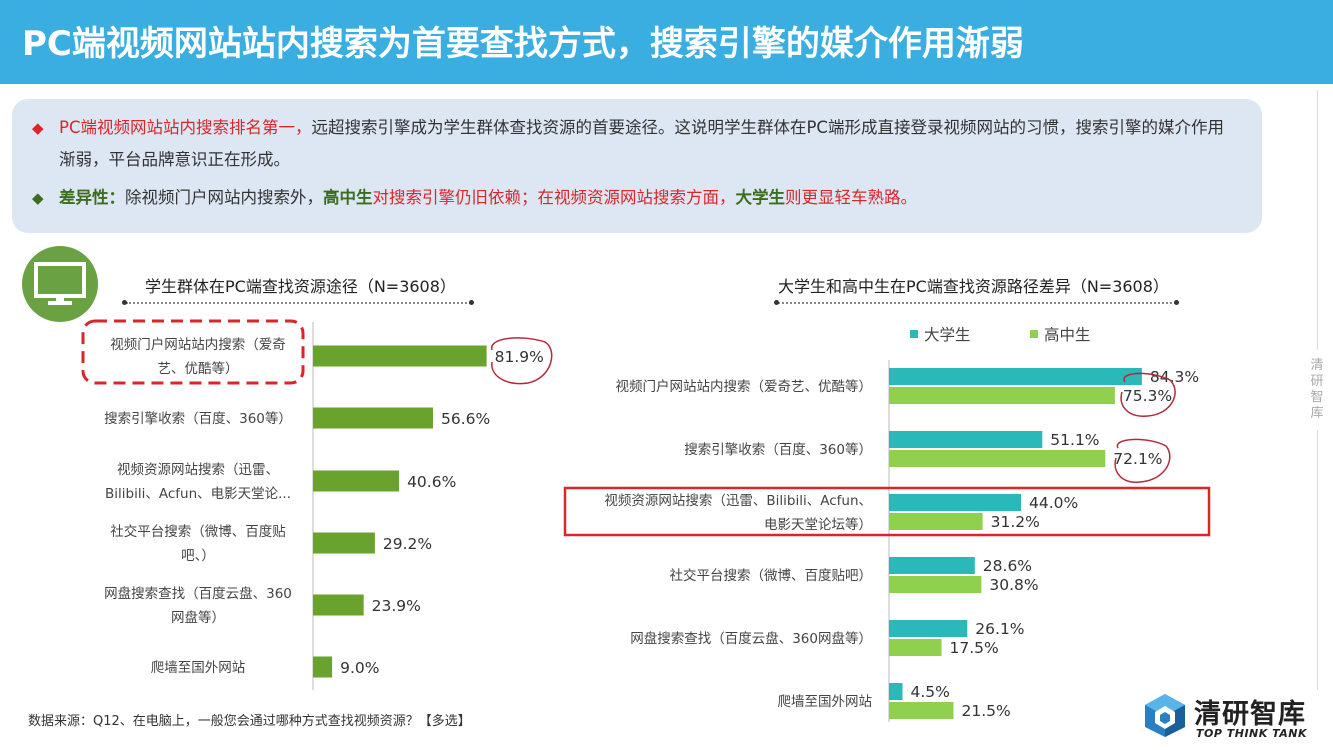 This screenshot has height=750, width=1333. I want to click on page-title: PC端视频网站站内搜索为首要查找方式，搜索引擎的媒介作用渐弱, so click(523, 44).